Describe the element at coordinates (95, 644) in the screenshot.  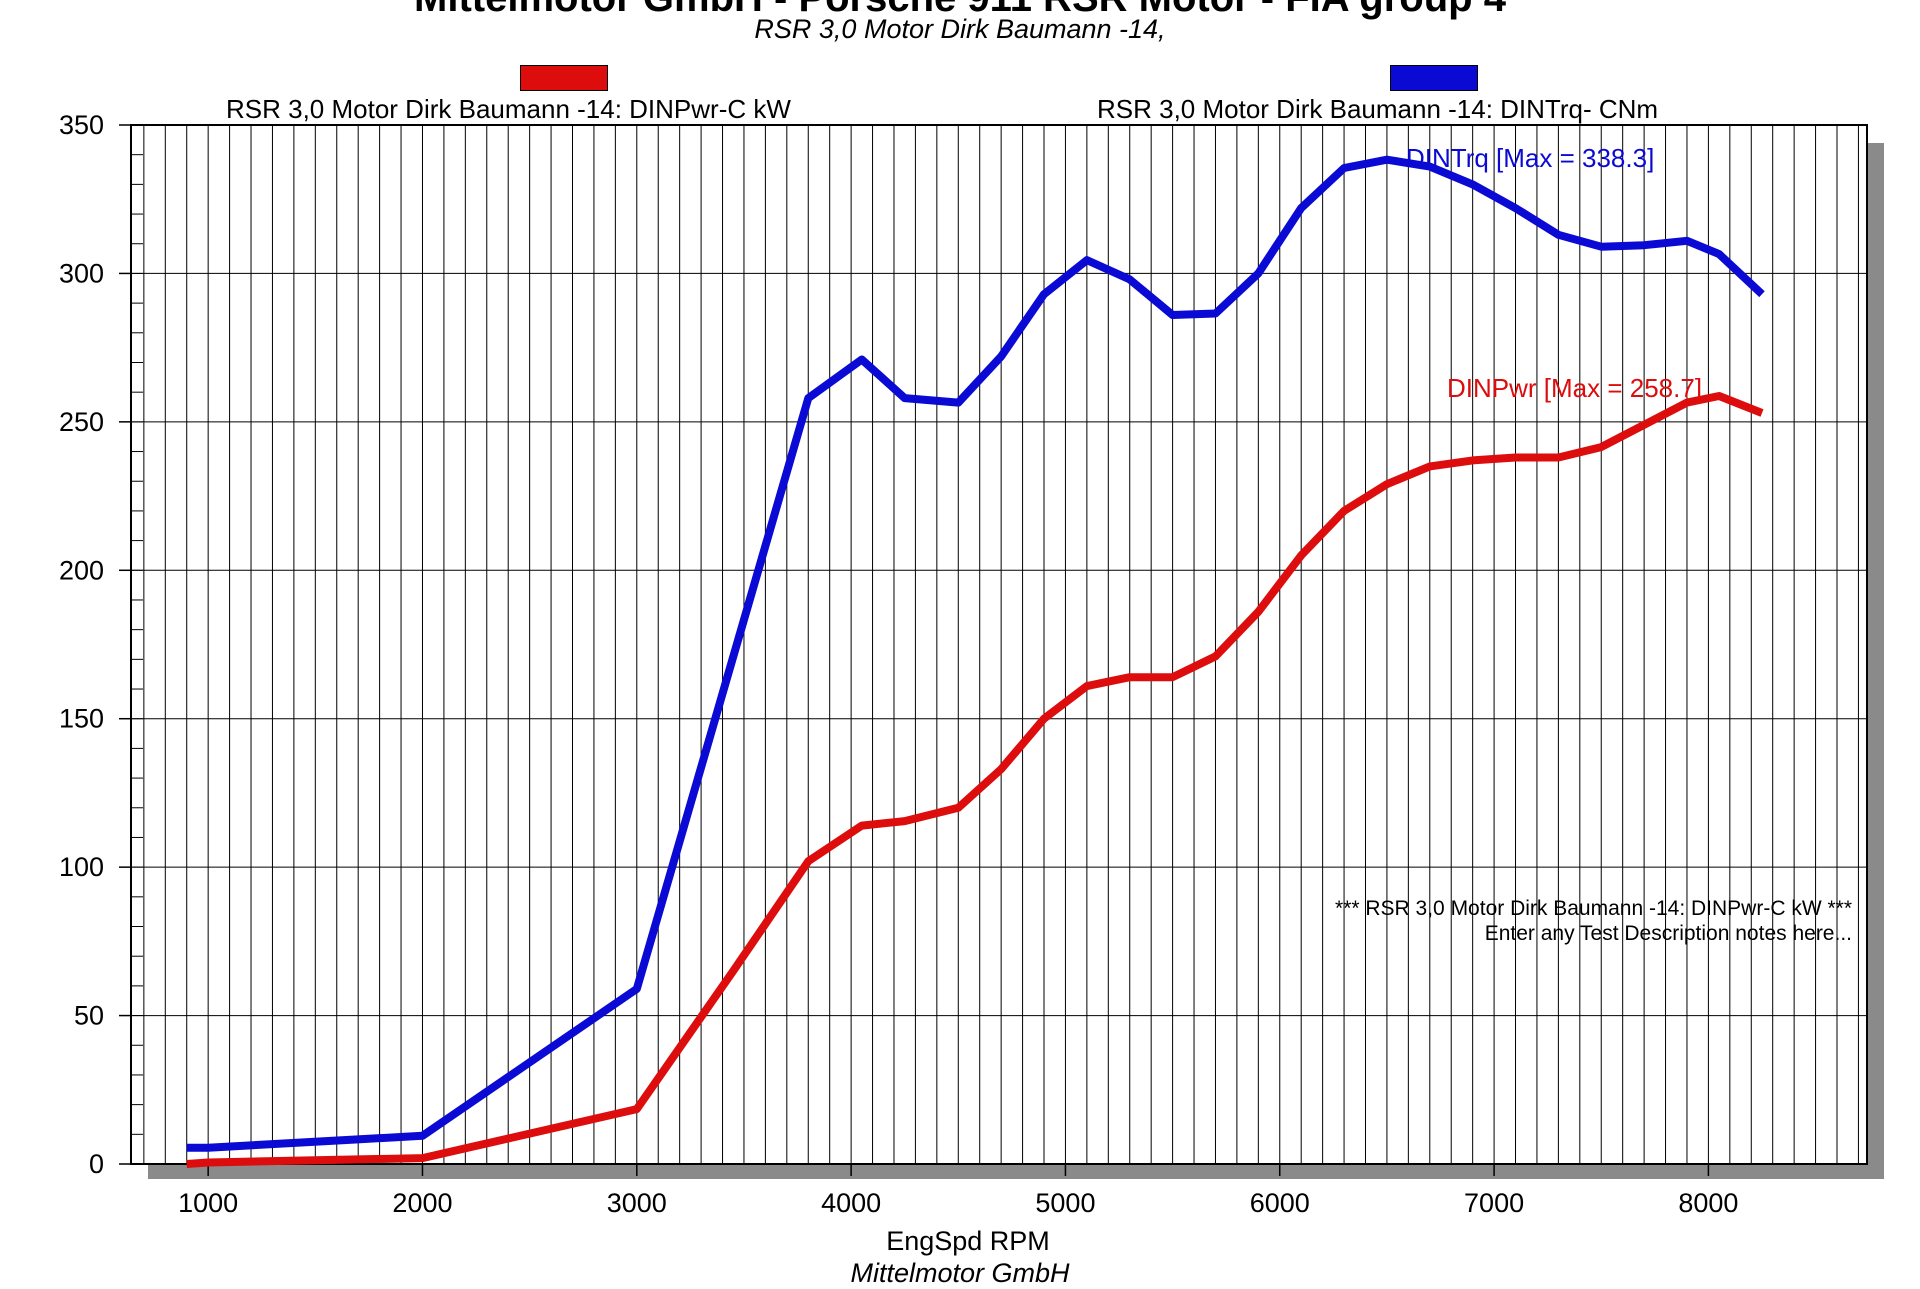
I see `y-tick-labels: 0 50 100 150 200 250 300 350` at that location.